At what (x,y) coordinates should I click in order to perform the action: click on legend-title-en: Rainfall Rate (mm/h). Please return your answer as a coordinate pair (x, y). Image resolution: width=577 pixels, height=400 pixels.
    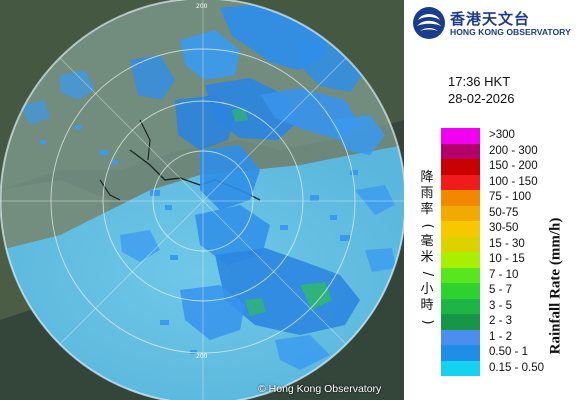
    Looking at the image, I should click on (556, 286).